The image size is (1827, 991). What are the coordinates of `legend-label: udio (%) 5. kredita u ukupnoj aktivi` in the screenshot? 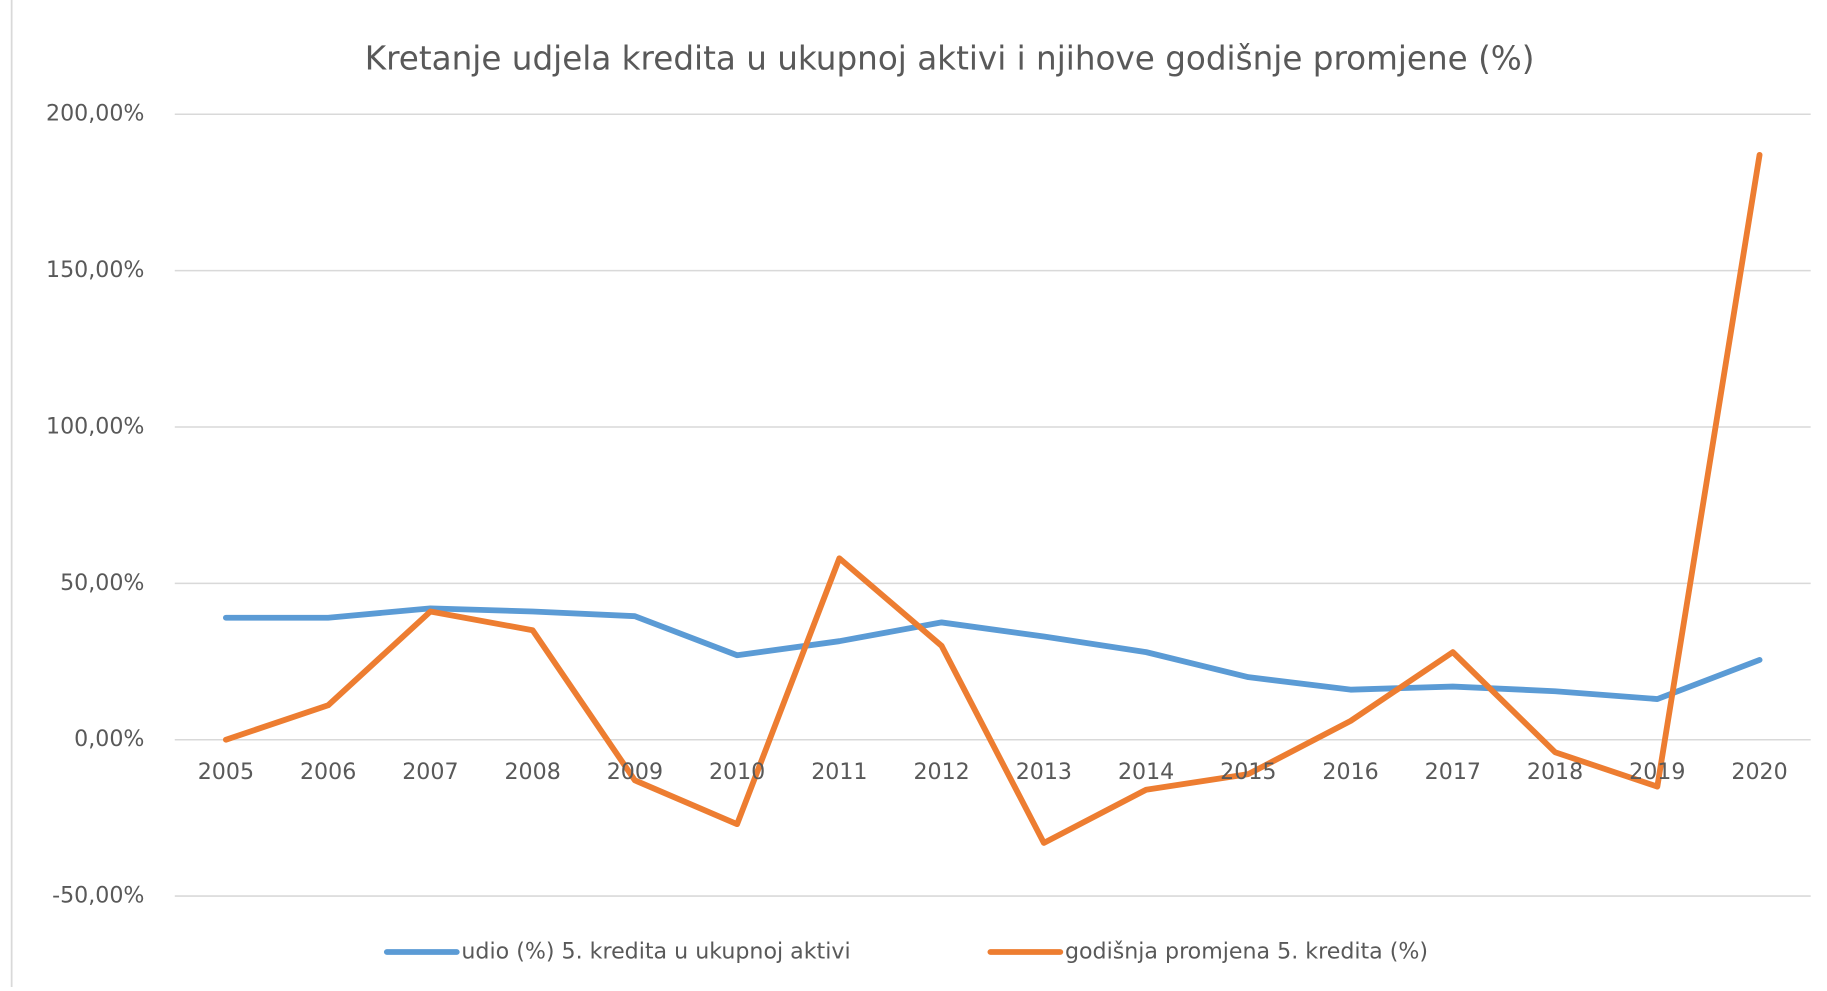 It's located at (655, 951).